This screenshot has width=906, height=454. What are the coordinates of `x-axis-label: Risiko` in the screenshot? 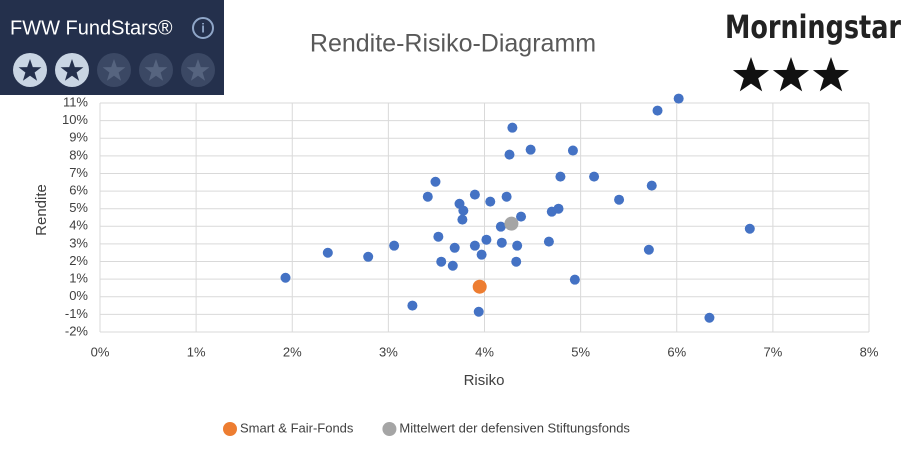 It's located at (484, 380).